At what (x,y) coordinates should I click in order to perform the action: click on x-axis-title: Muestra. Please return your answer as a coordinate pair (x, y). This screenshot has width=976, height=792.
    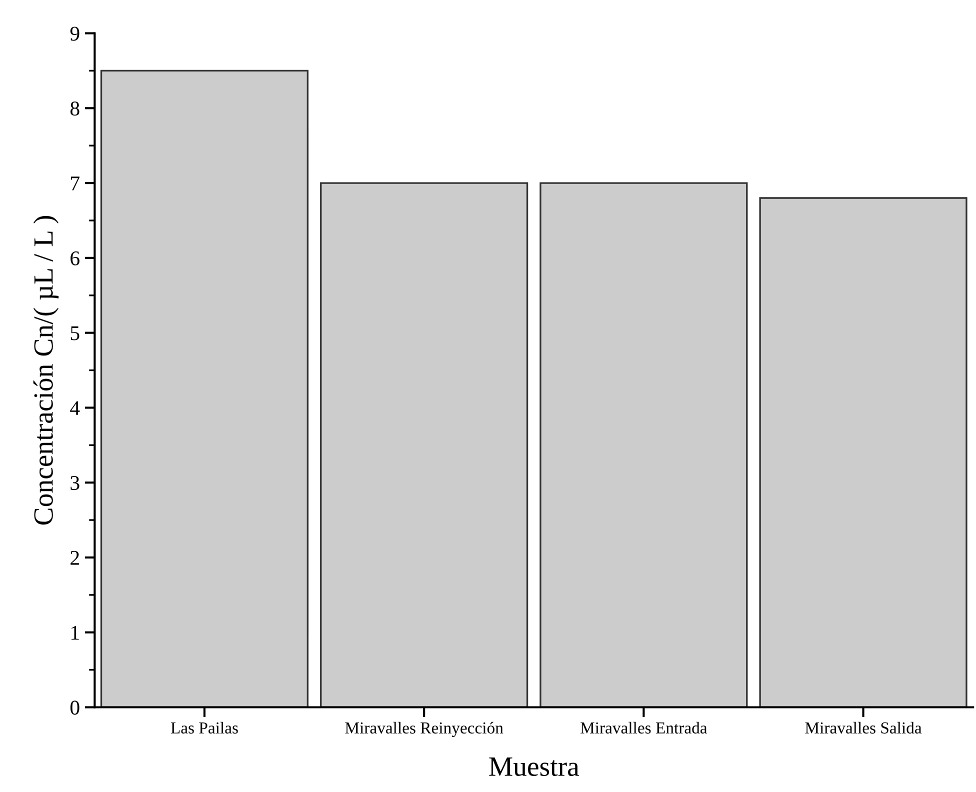
    Looking at the image, I should click on (534, 767).